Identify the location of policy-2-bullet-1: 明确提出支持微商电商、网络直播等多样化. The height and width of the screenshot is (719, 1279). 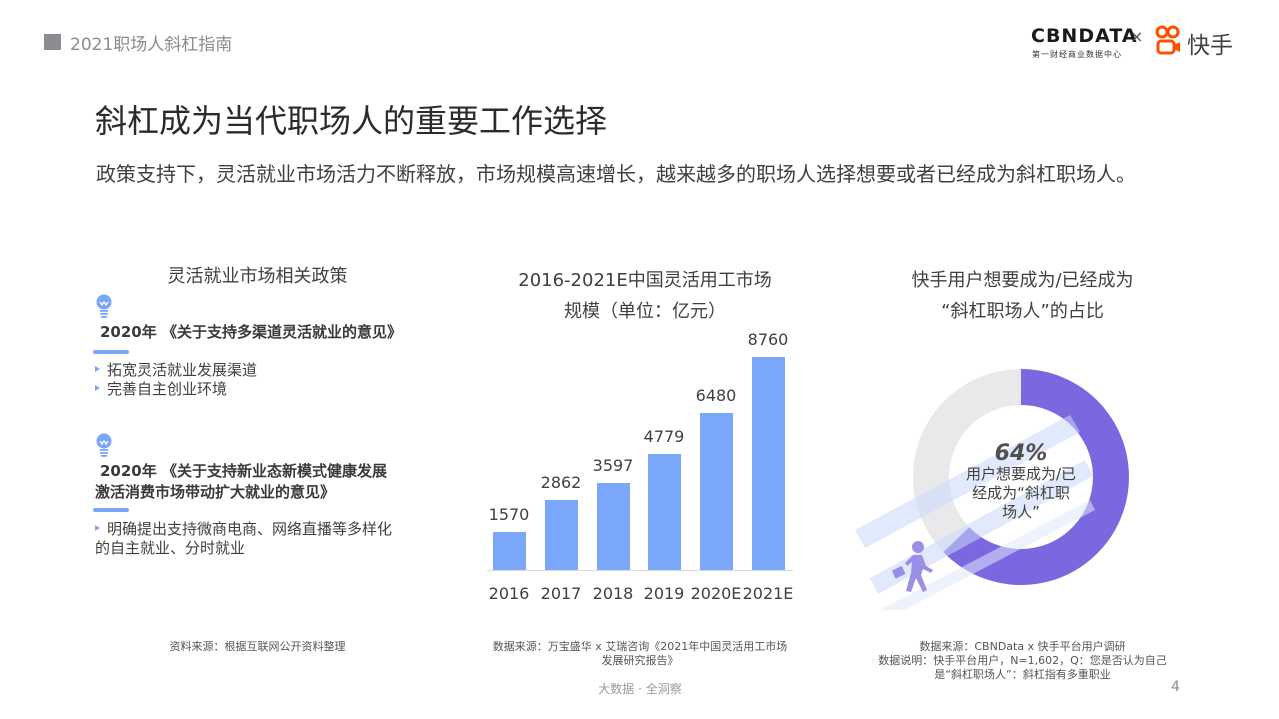
(243, 529).